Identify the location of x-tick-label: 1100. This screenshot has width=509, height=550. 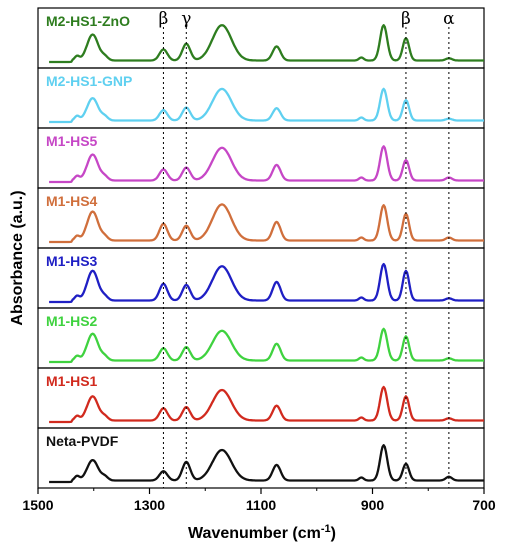
(261, 505).